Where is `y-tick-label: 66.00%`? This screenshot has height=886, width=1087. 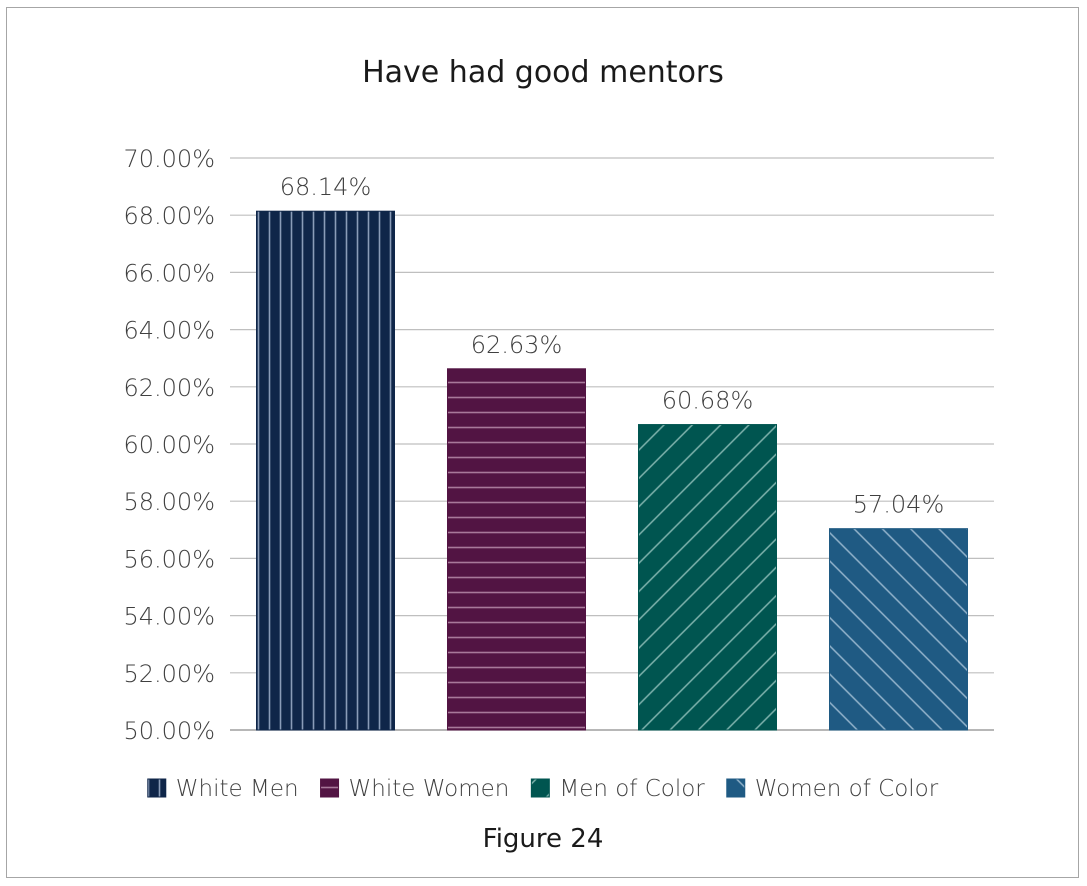 y-tick-label: 66.00% is located at coordinates (169, 273).